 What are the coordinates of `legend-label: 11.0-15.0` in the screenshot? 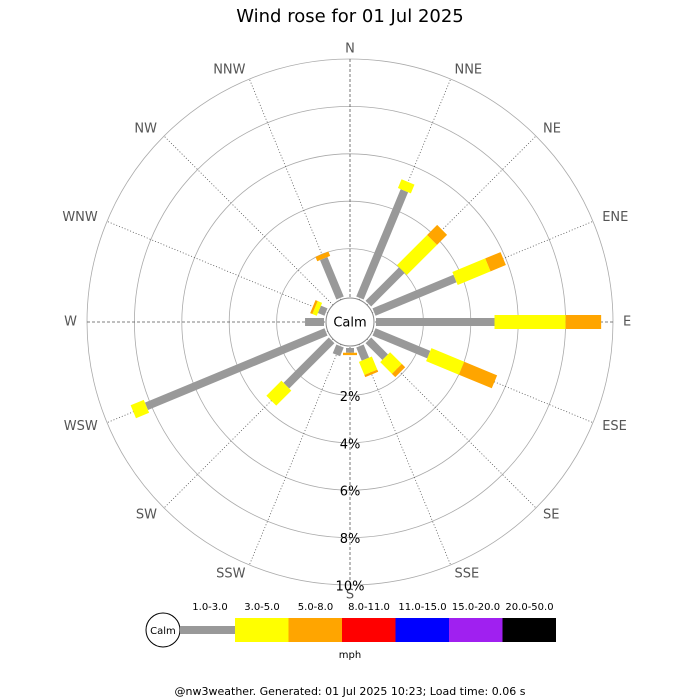 It's located at (422, 607).